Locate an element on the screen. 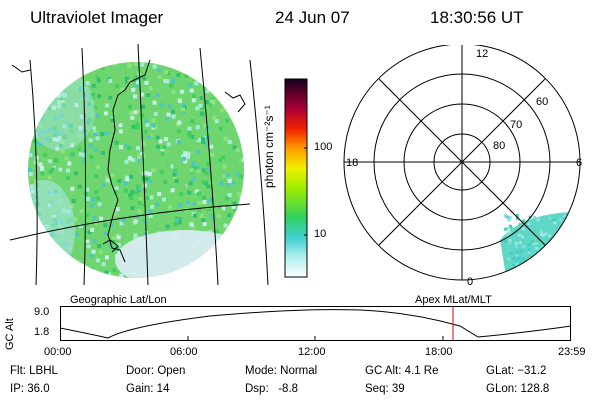 The image size is (600, 400). mlat-label-70: 70 is located at coordinates (516, 125).